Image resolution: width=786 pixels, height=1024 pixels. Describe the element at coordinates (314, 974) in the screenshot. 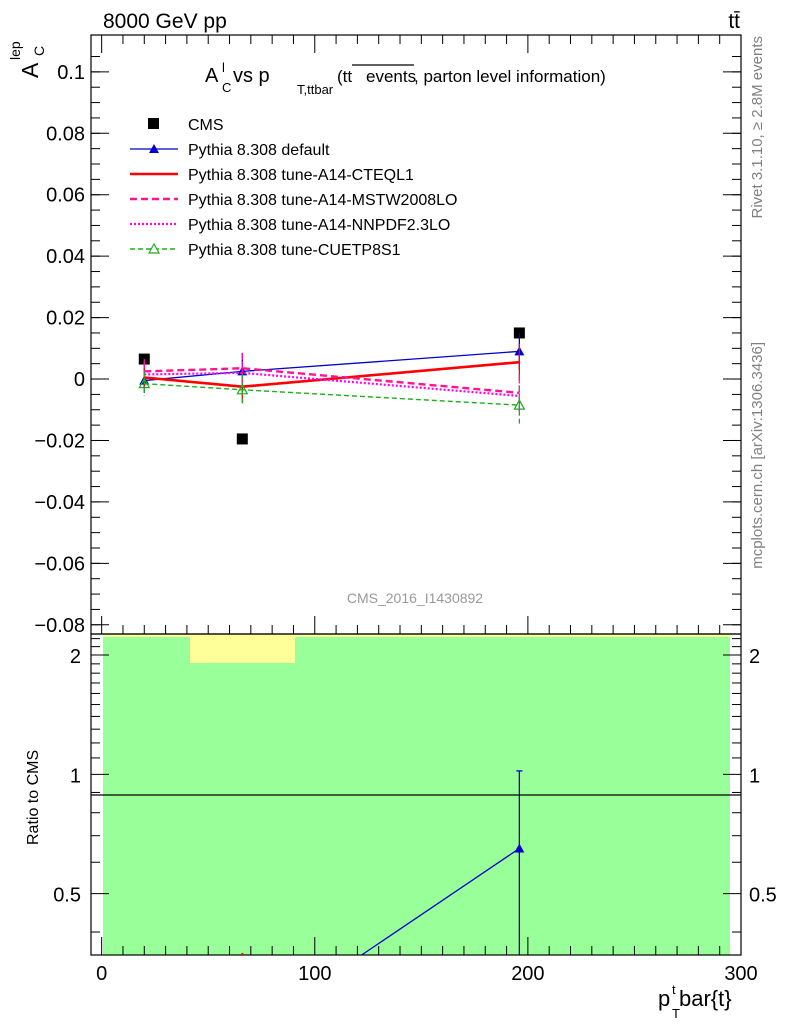

I see `ratio-xtick-label: 100` at that location.